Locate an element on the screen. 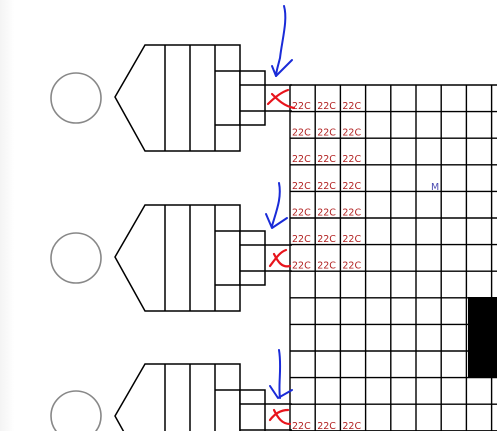 The width and height of the screenshot is (497, 431). middle-marker-label: M is located at coordinates (435, 187).